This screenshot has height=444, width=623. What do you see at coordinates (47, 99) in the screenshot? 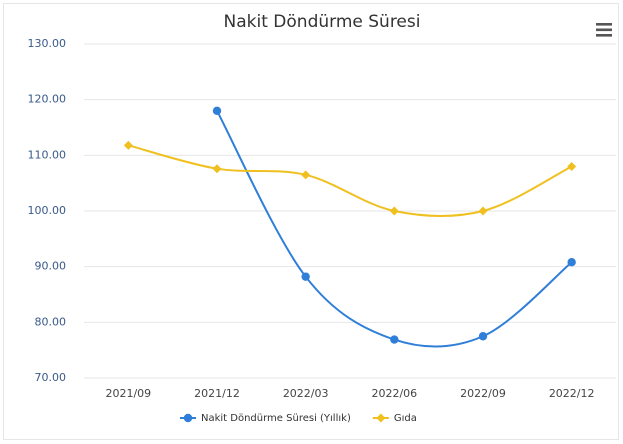
I see `y-tick-label: 120.00` at bounding box center [47, 99].